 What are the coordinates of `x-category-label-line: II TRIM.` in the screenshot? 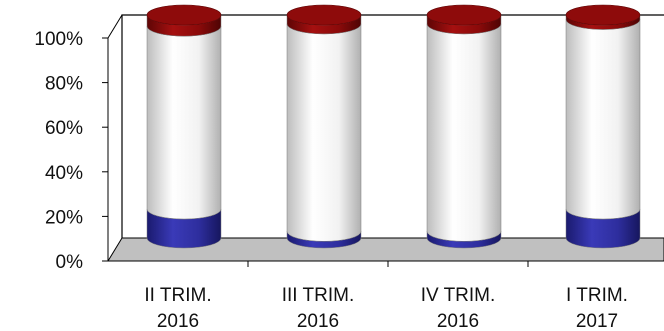 It's located at (177, 295).